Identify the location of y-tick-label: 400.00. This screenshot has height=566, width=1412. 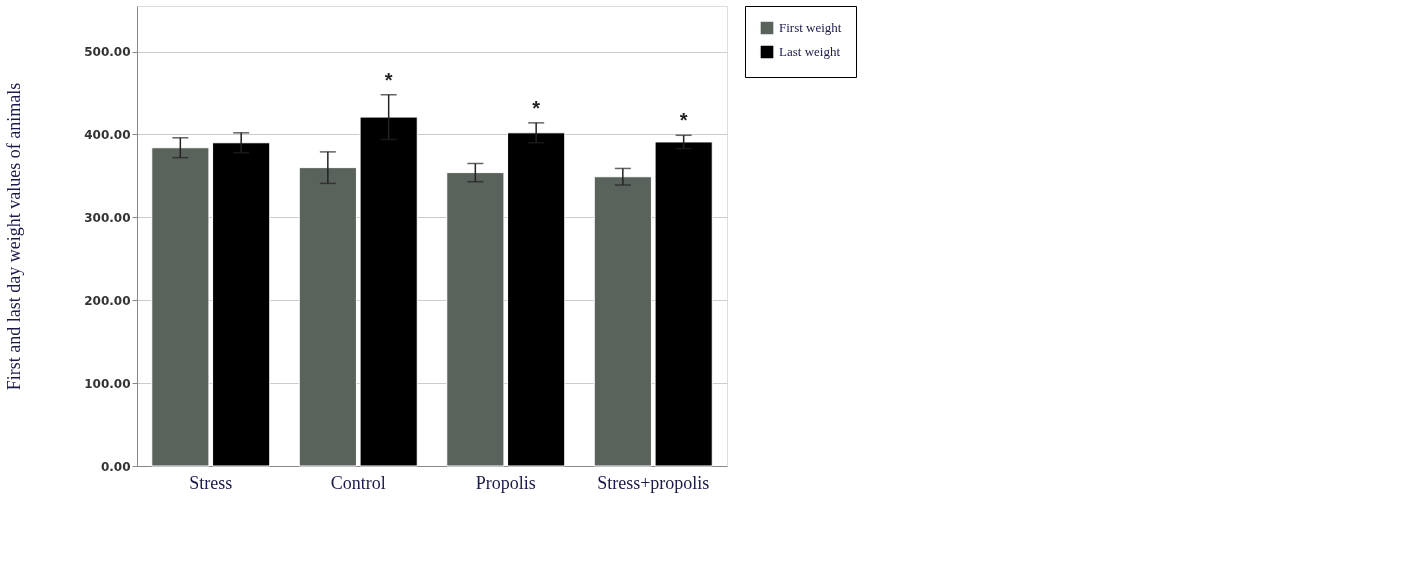
(107, 134).